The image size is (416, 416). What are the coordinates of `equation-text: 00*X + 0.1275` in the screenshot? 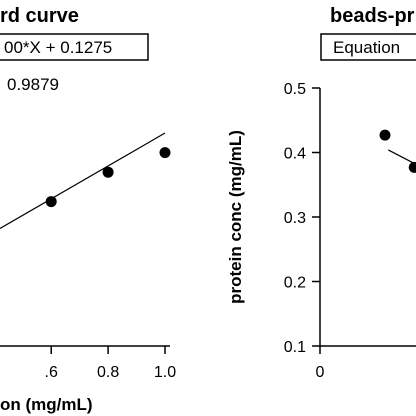 It's located at (58, 47).